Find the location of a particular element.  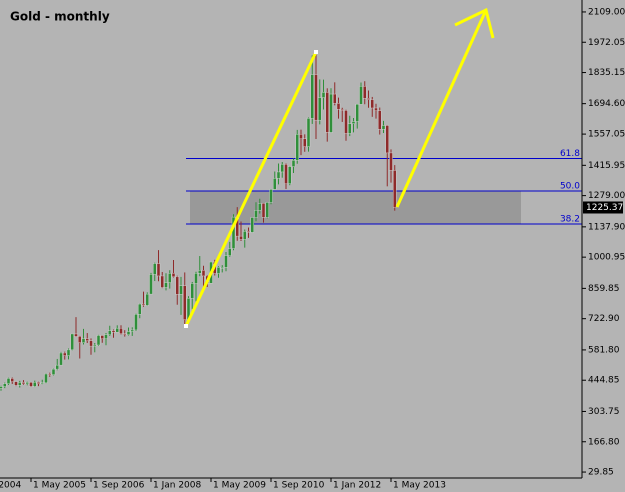

fib-label: 38.2 is located at coordinates (570, 219).